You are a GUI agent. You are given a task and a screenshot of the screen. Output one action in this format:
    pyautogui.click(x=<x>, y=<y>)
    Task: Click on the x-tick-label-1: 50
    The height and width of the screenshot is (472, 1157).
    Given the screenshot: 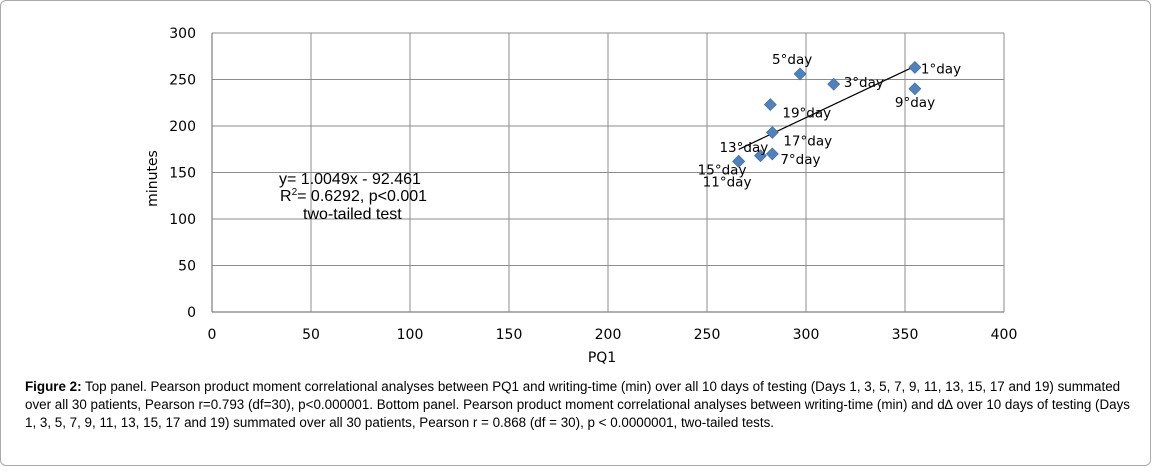 What is the action you would take?
    pyautogui.click(x=311, y=335)
    